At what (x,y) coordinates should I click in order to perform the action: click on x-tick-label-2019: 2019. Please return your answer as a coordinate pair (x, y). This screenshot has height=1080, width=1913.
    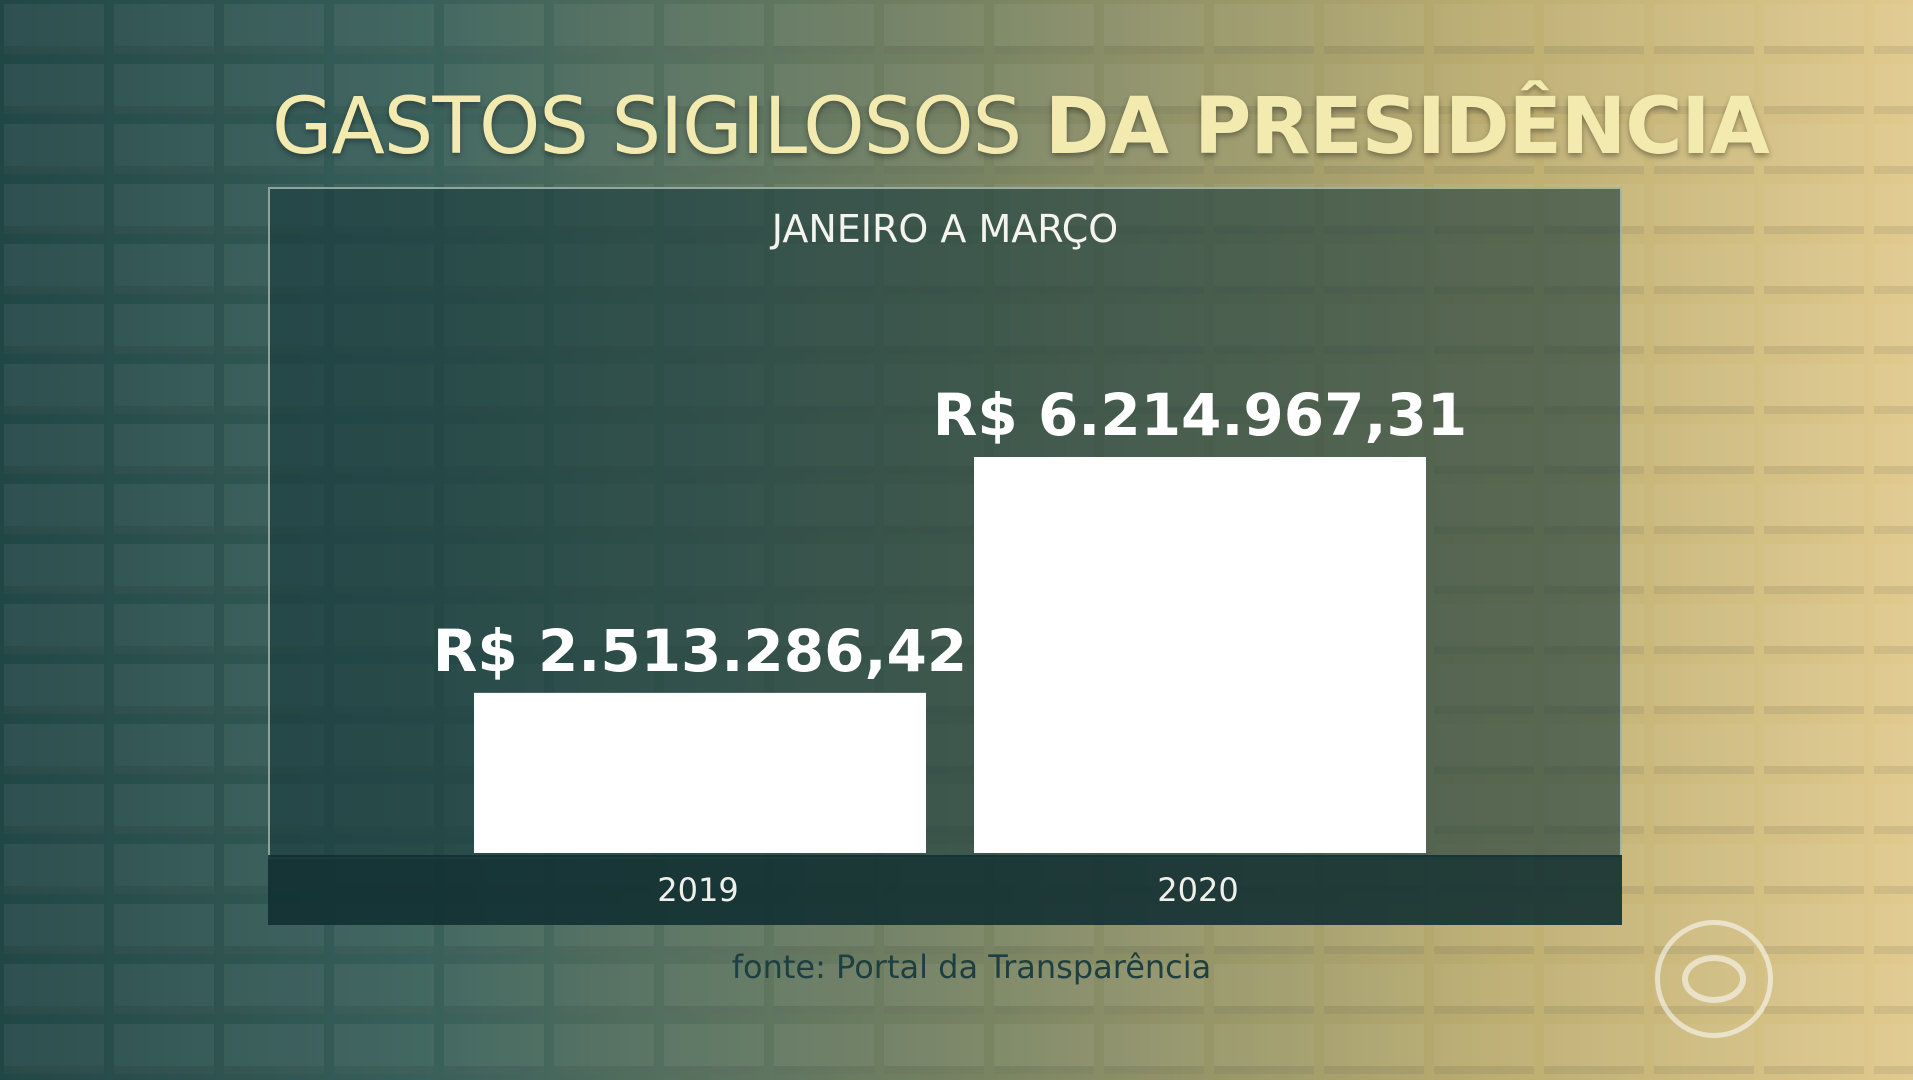
    Looking at the image, I should click on (697, 890).